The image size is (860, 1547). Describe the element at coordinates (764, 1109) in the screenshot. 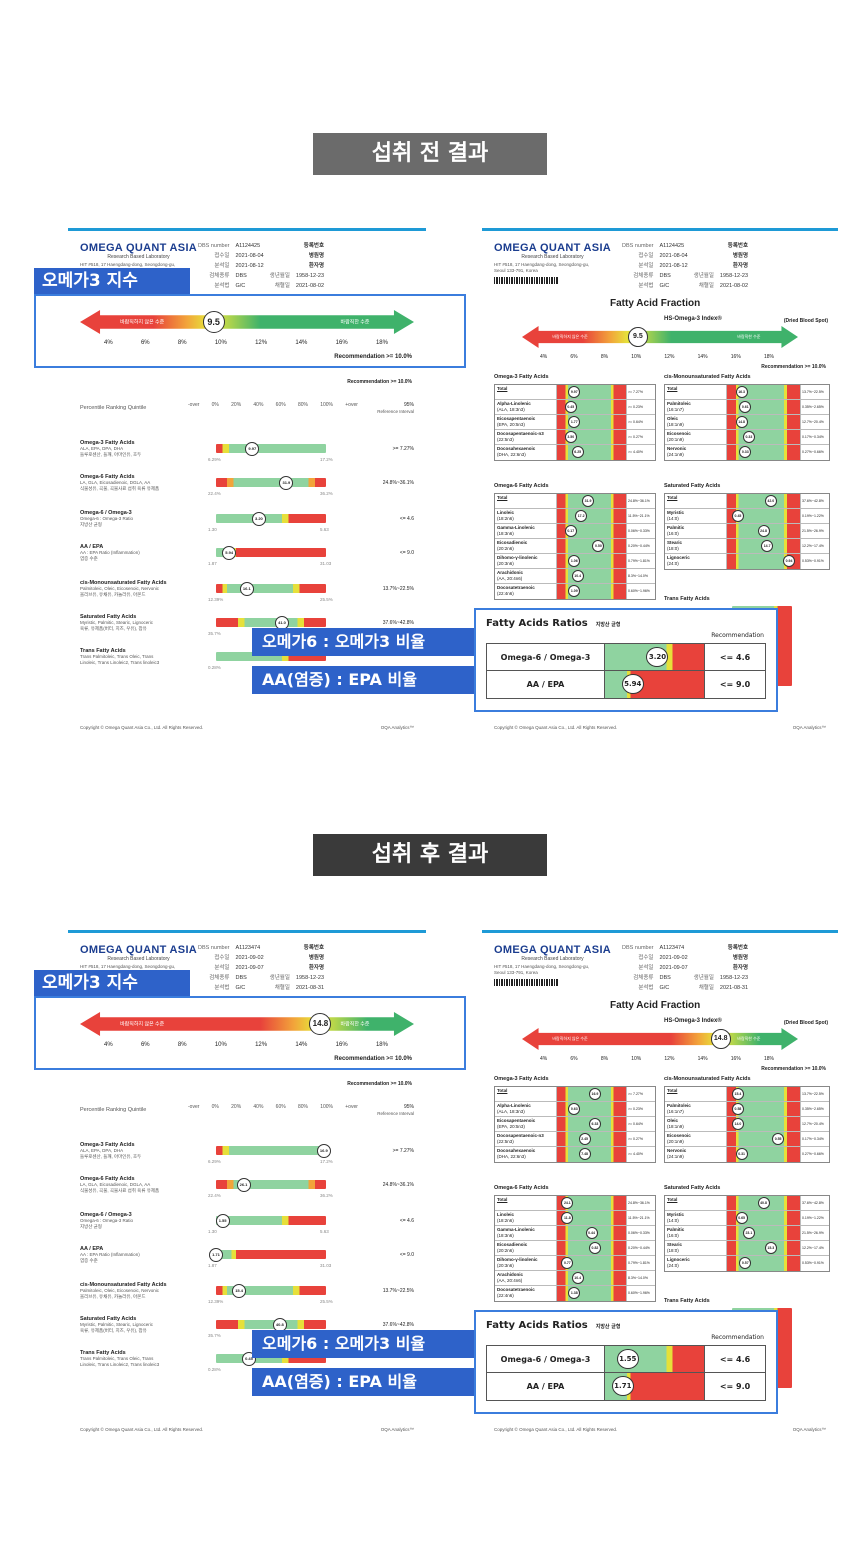

I see `fatty-acid-bar: 0.58` at that location.